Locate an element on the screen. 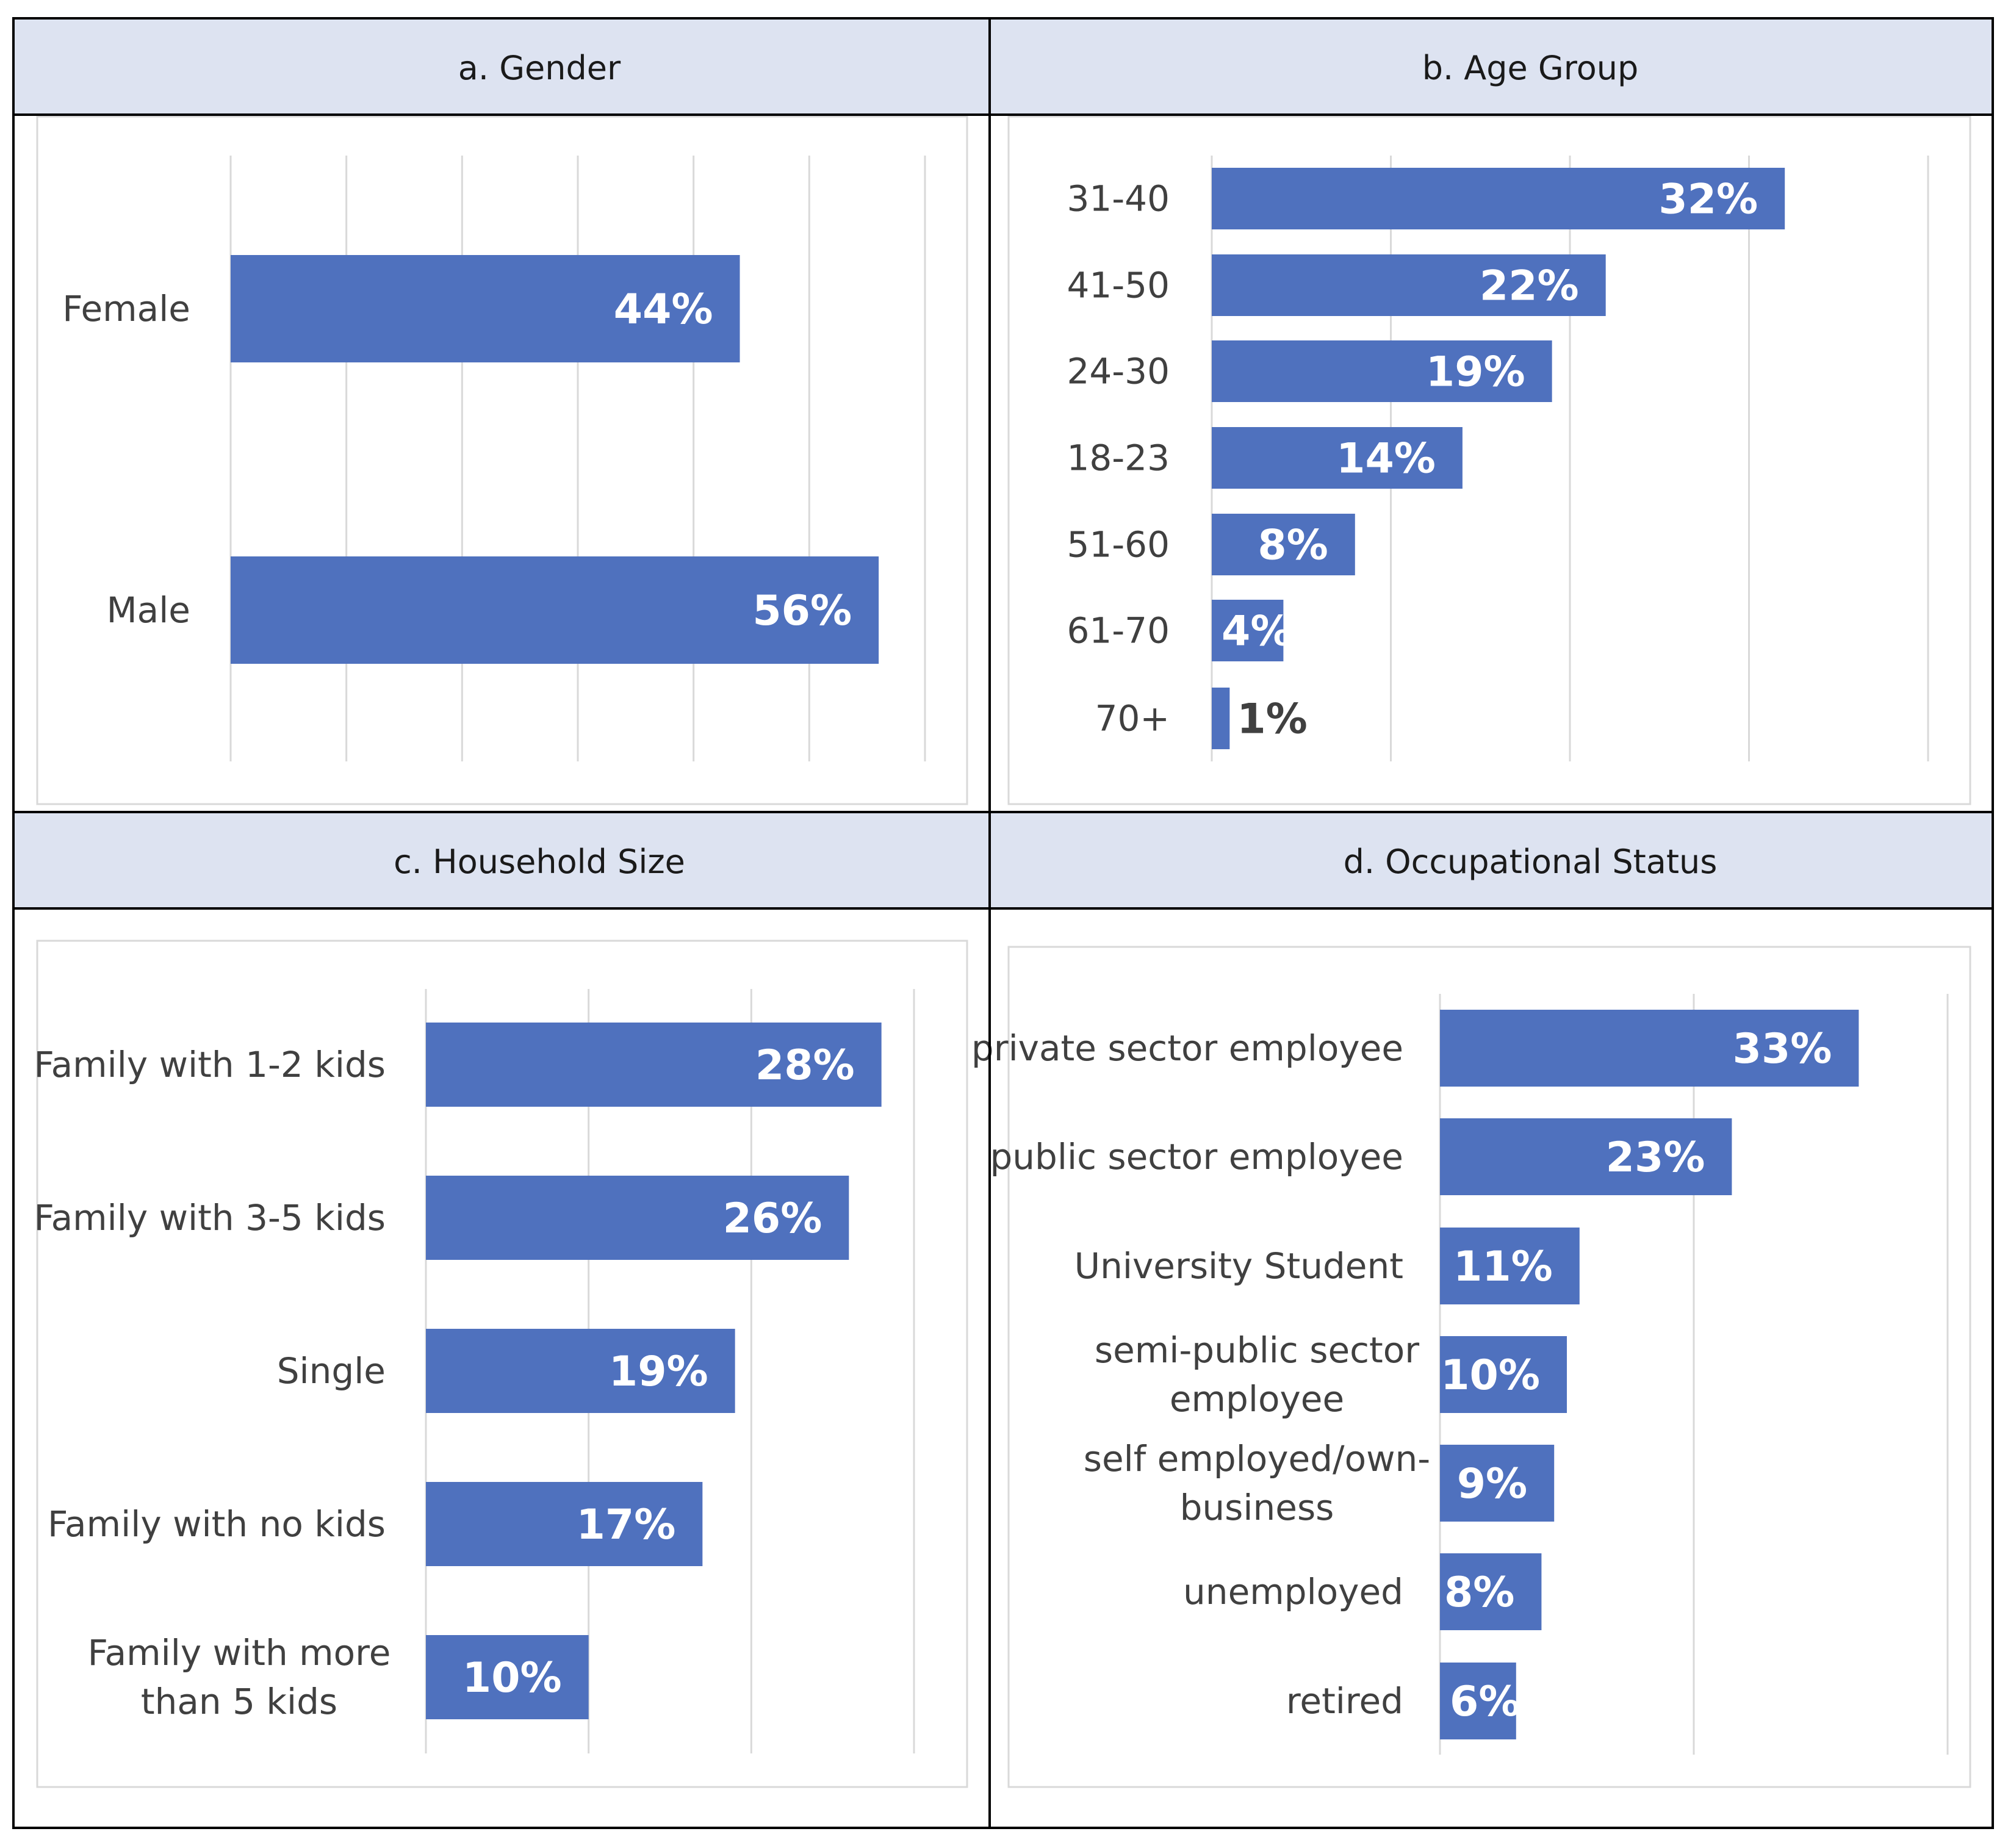 This screenshot has height=1848, width=2008. category-label: 31-40 is located at coordinates (1119, 199).